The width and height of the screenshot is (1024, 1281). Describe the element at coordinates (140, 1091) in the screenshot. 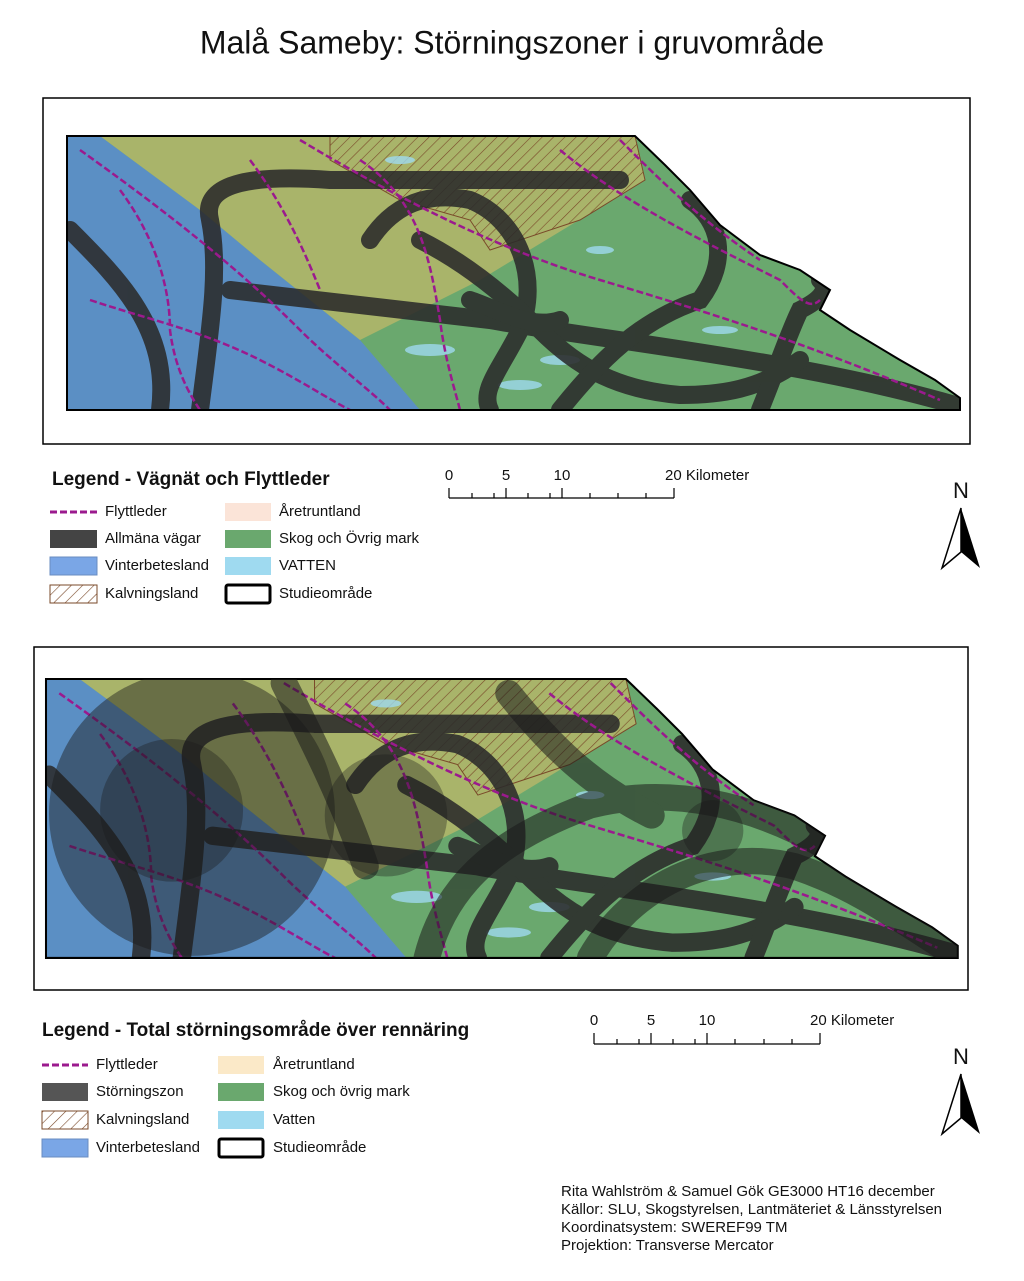

I see `legend-label: Störningszon` at that location.